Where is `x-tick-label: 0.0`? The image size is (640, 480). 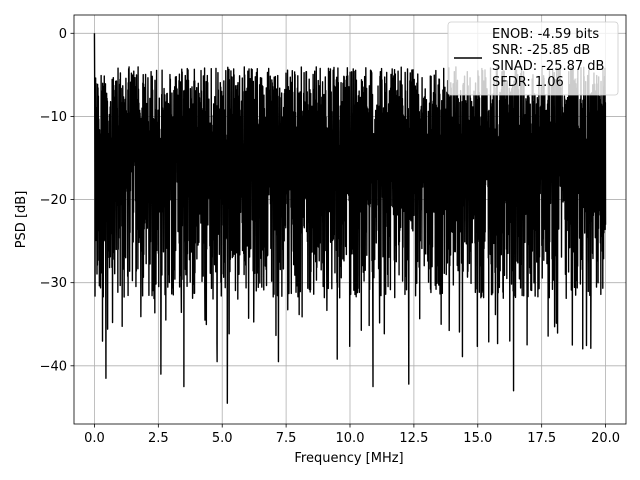 x-tick-label: 0.0 is located at coordinates (94, 438).